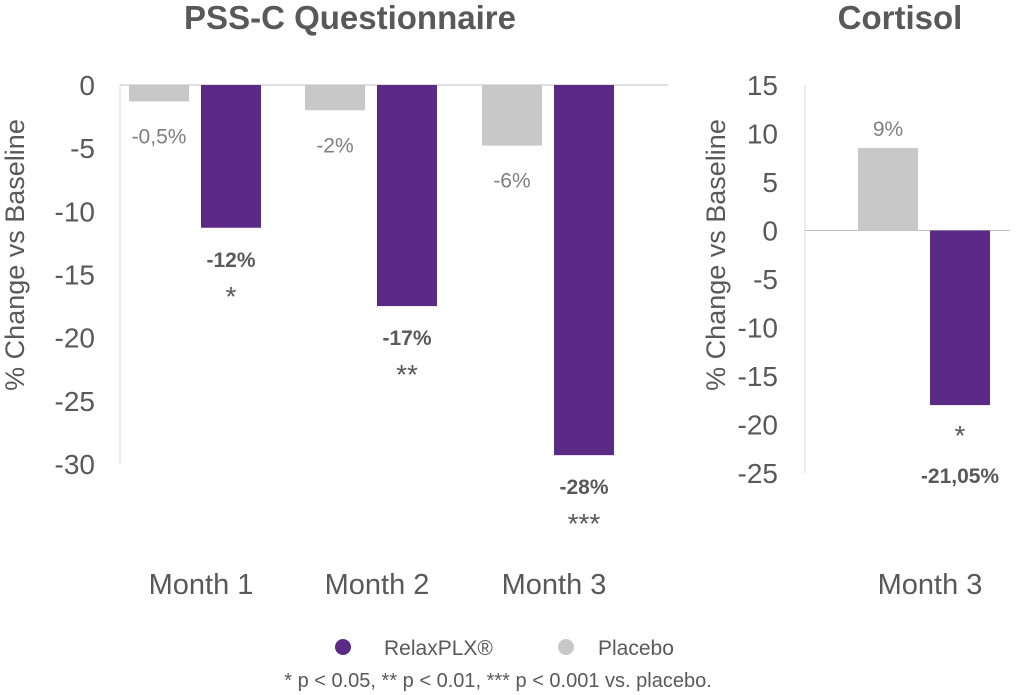  Describe the element at coordinates (201, 585) in the screenshot. I see `pss-c-x-tick-month-1: Month 1` at that location.